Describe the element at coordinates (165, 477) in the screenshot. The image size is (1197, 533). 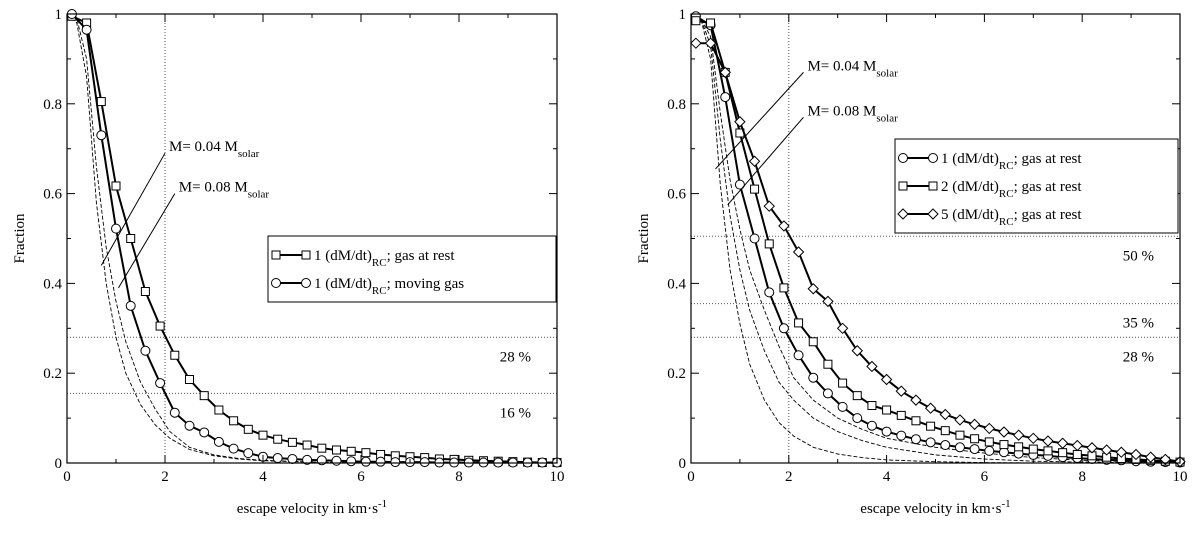
I see `x-tick-label: 2` at that location.